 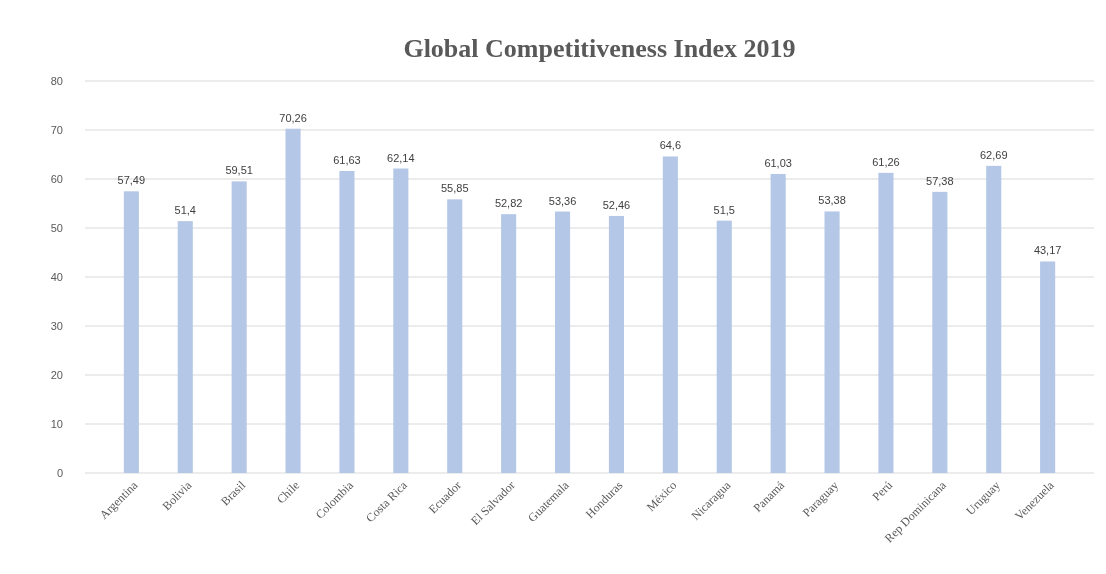 What do you see at coordinates (56, 129) in the screenshot?
I see `y-tick-label: 70` at bounding box center [56, 129].